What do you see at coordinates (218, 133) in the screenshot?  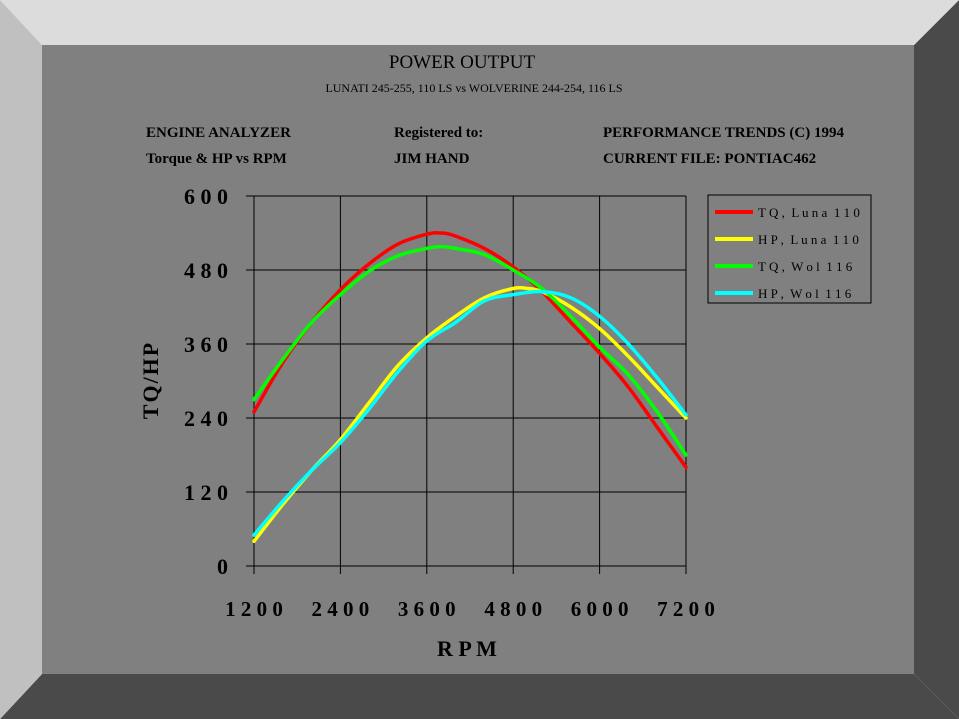 I see `info-engine-analyzer: ENGINE ANALYZER` at bounding box center [218, 133].